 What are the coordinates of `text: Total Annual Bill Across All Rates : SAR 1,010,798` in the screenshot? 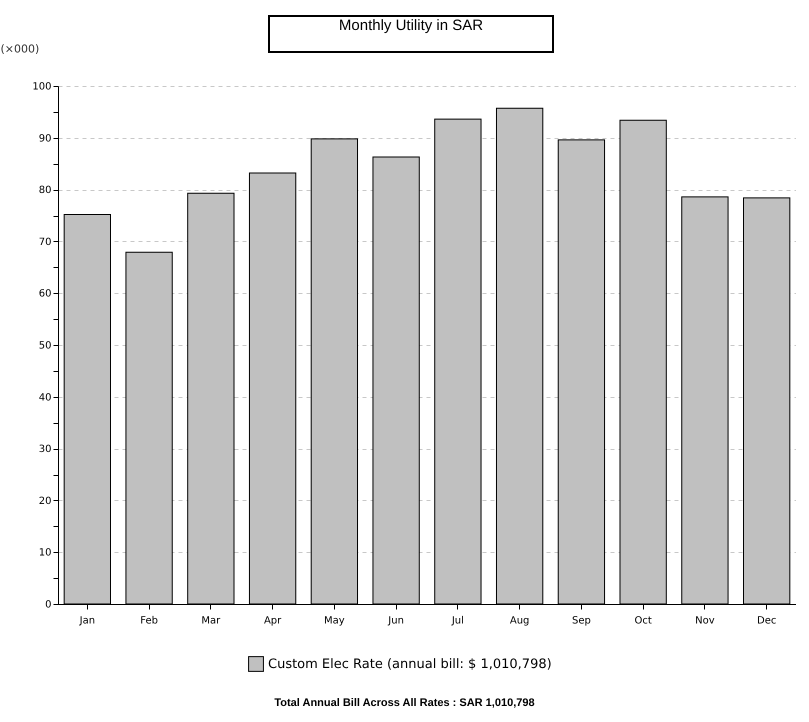 It's located at (404, 703).